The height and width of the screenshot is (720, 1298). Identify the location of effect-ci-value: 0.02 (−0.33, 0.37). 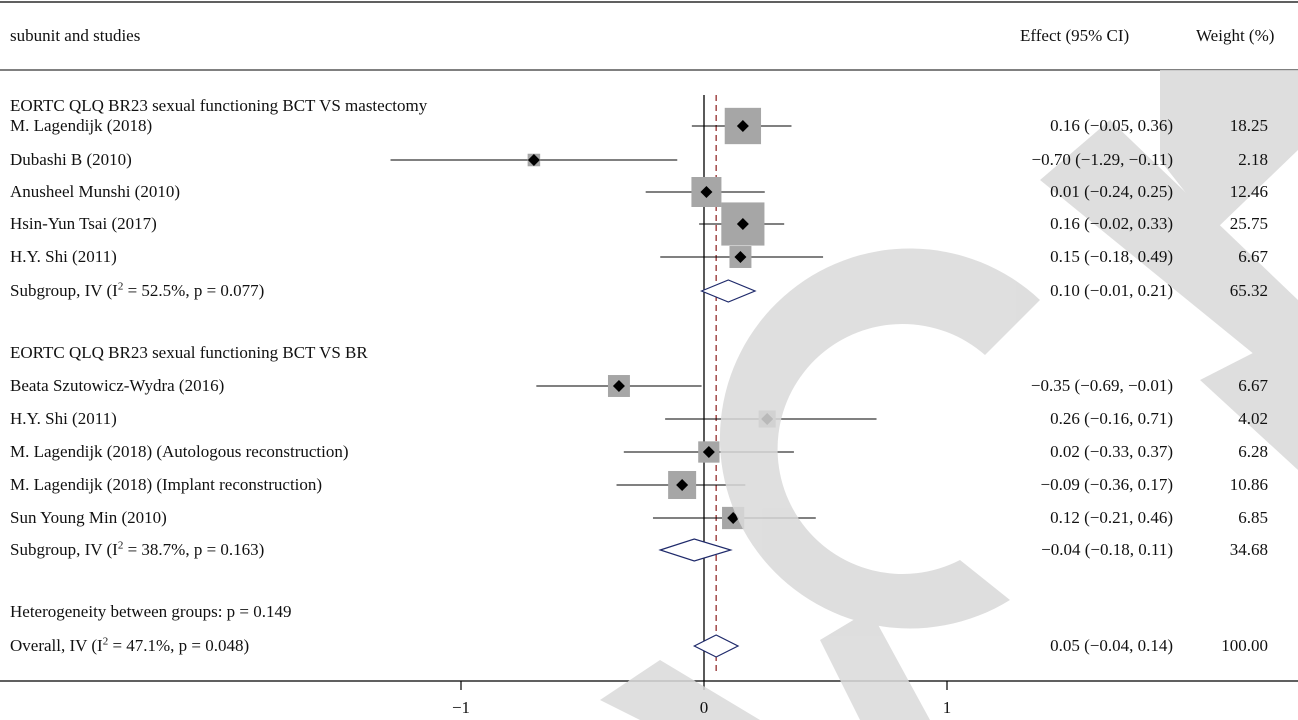
(1111, 451).